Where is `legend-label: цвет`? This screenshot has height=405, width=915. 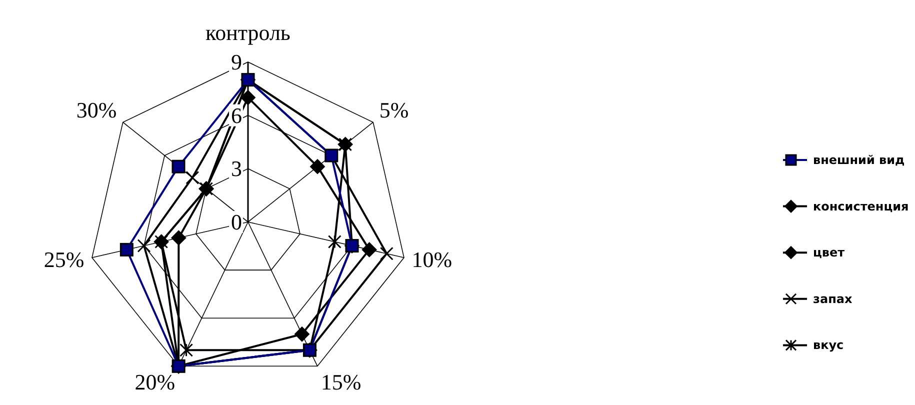 legend-label: цвет is located at coordinates (829, 253).